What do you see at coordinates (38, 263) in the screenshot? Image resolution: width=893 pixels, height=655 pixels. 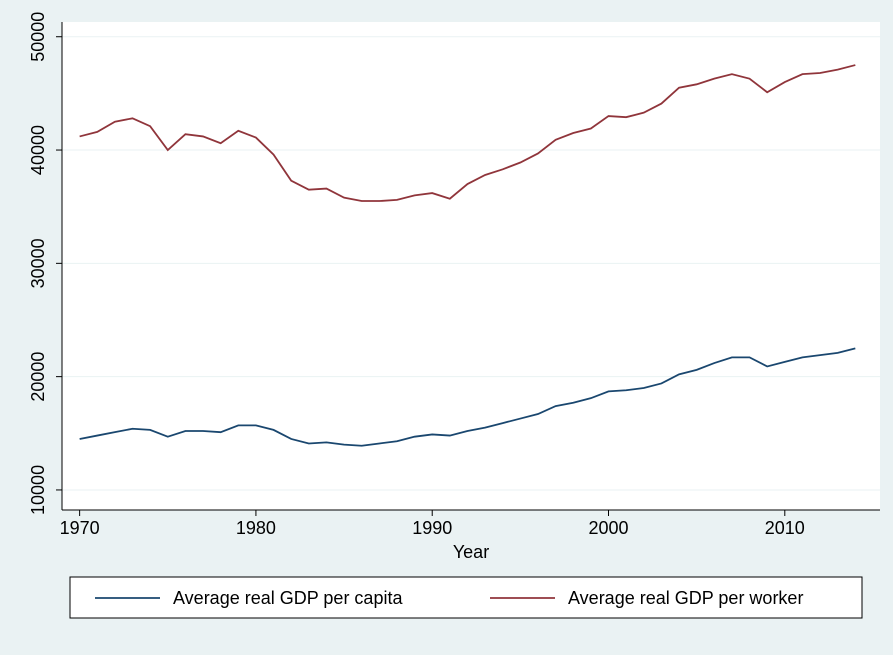 I see `y-tick-label: 30000` at bounding box center [38, 263].